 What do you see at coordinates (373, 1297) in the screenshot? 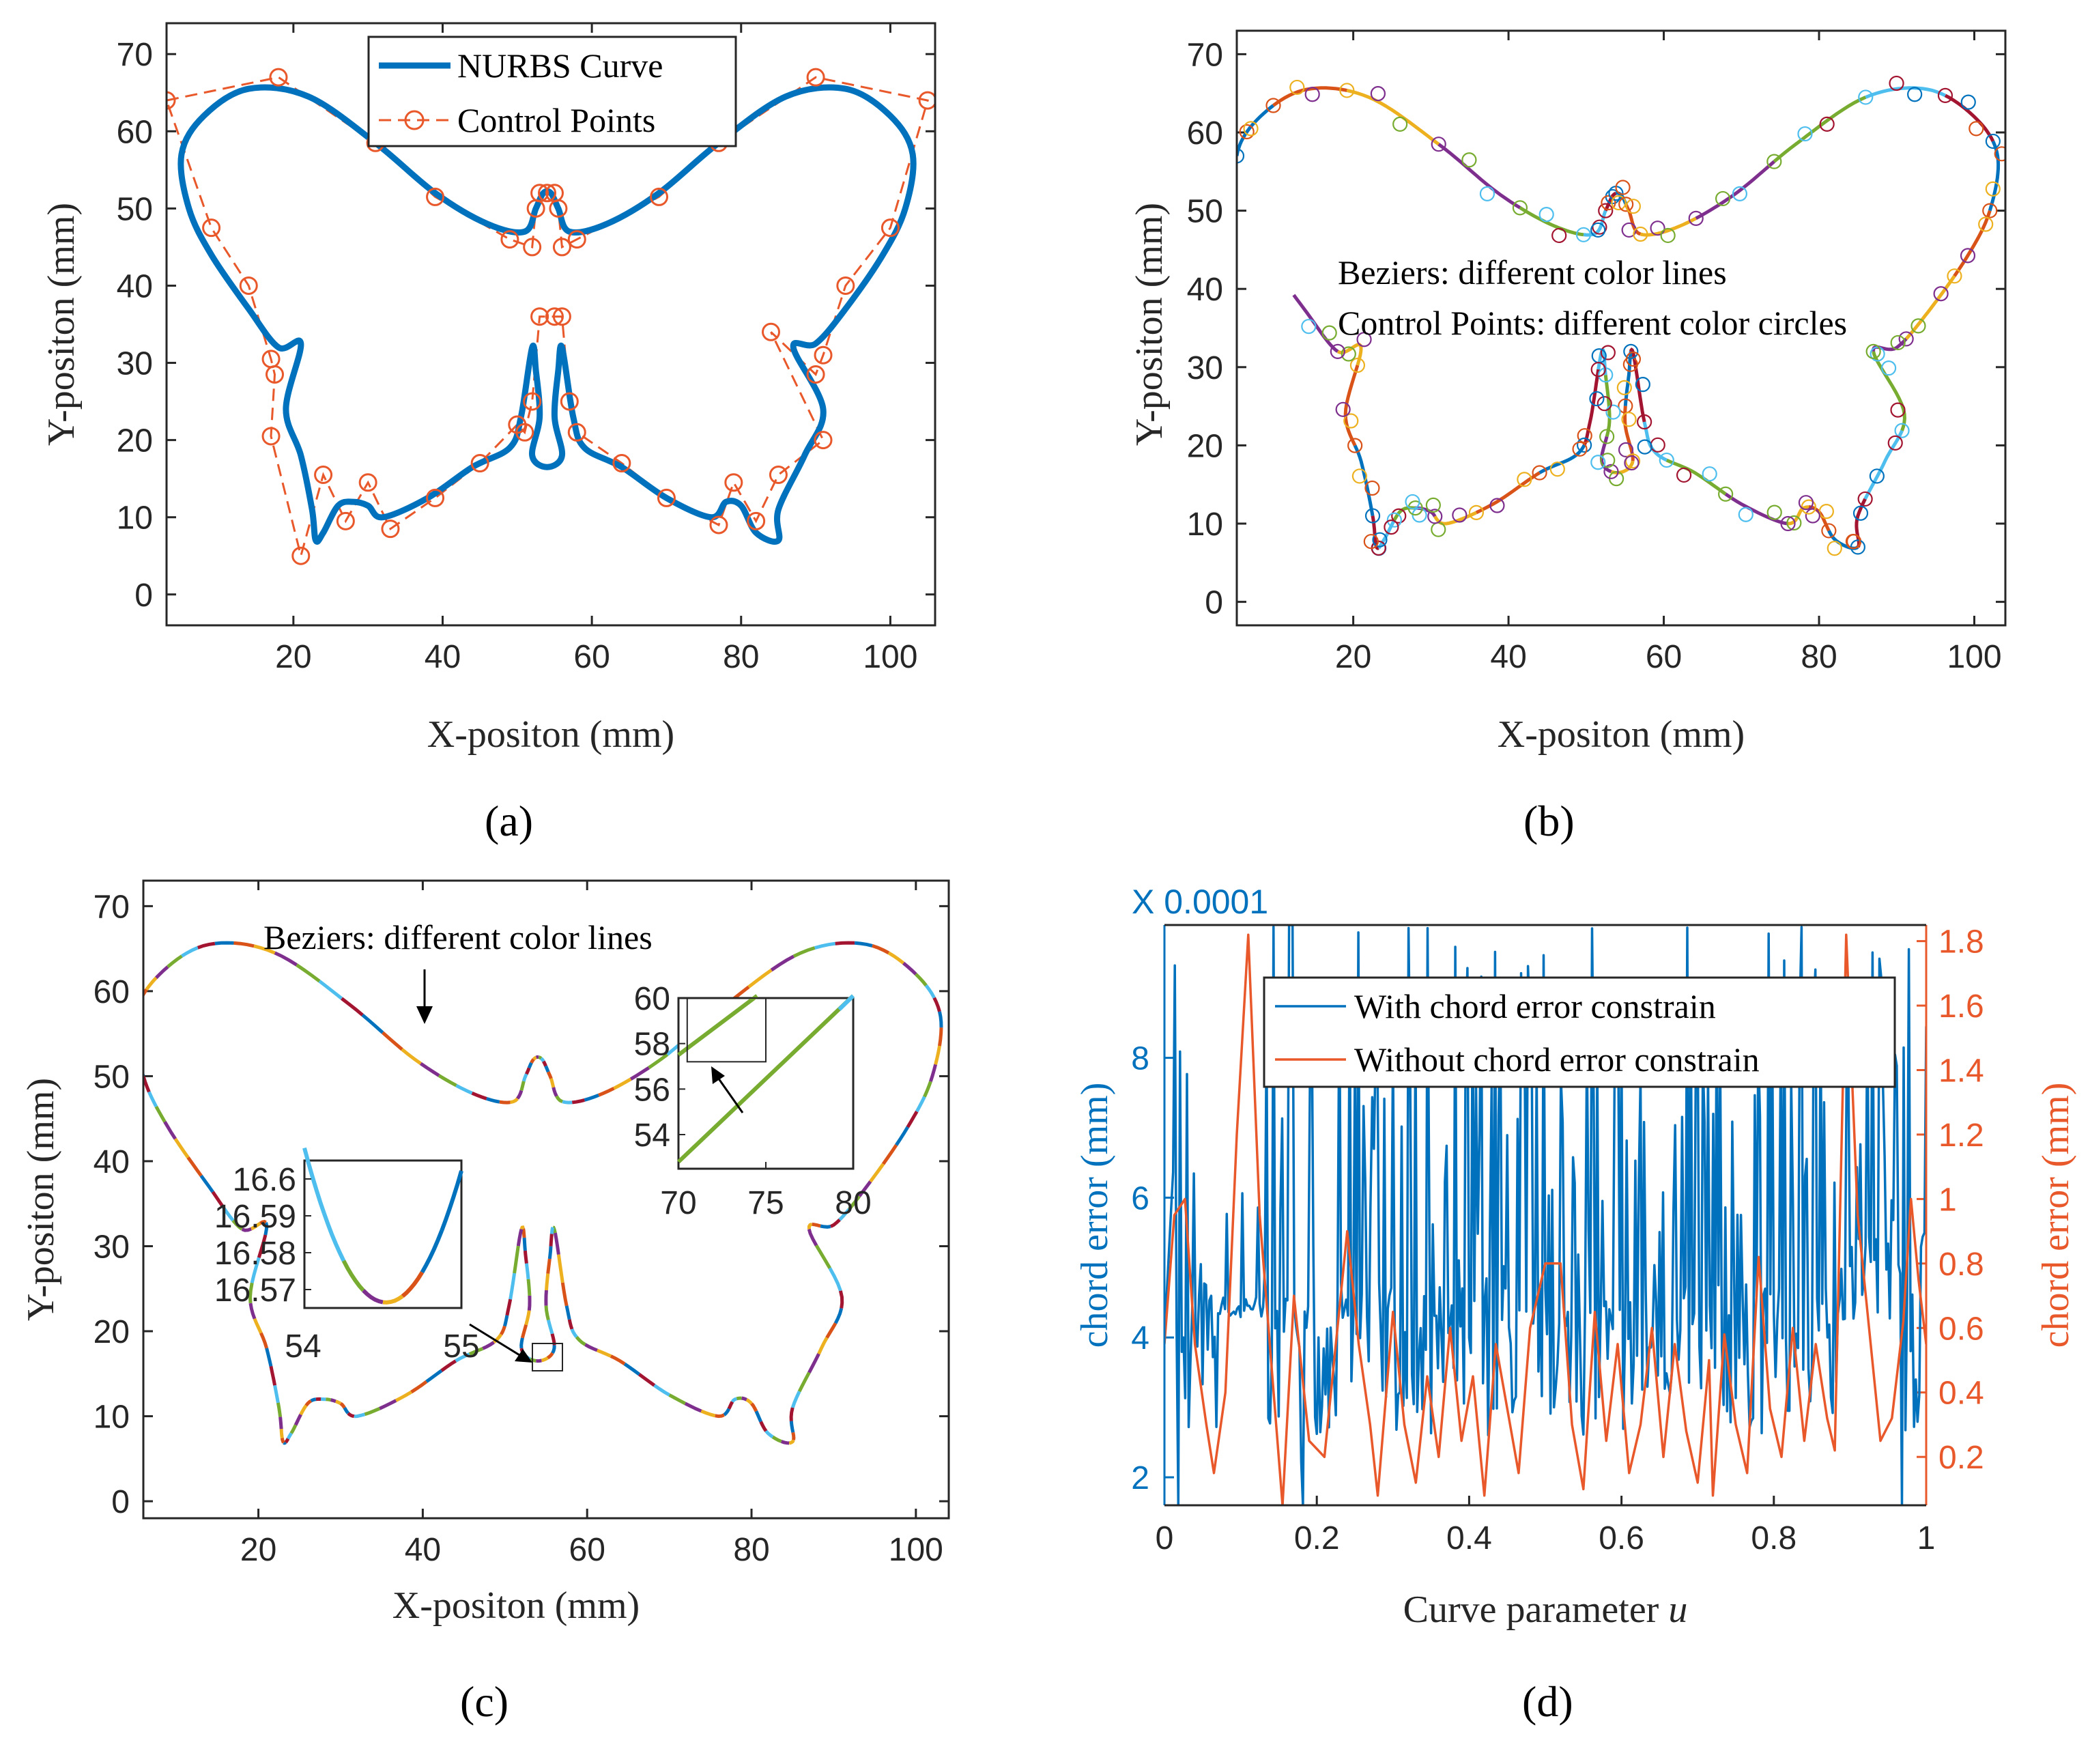
I see `inset-left-segment` at bounding box center [373, 1297].